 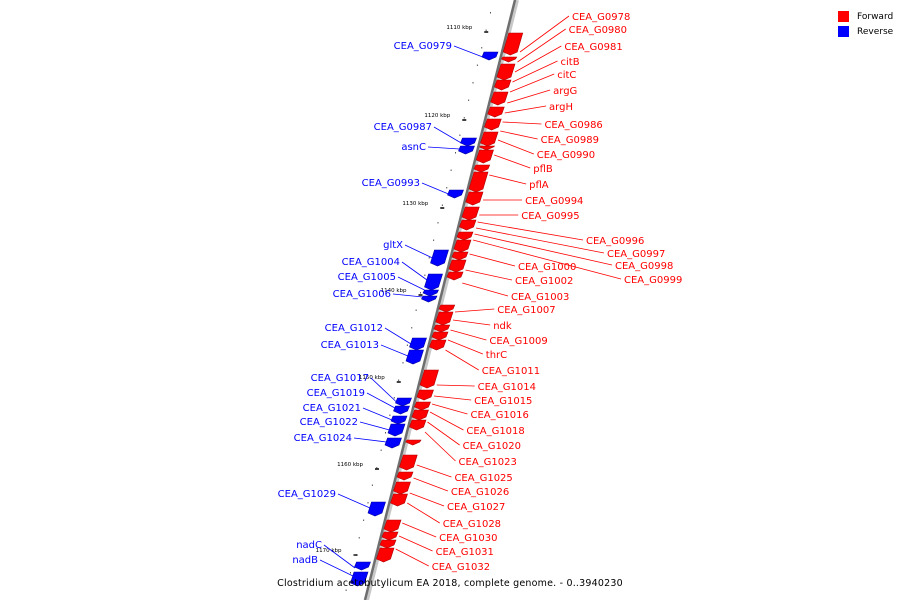 I want to click on forward-gene-label: CEA_G1007, so click(x=526, y=310).